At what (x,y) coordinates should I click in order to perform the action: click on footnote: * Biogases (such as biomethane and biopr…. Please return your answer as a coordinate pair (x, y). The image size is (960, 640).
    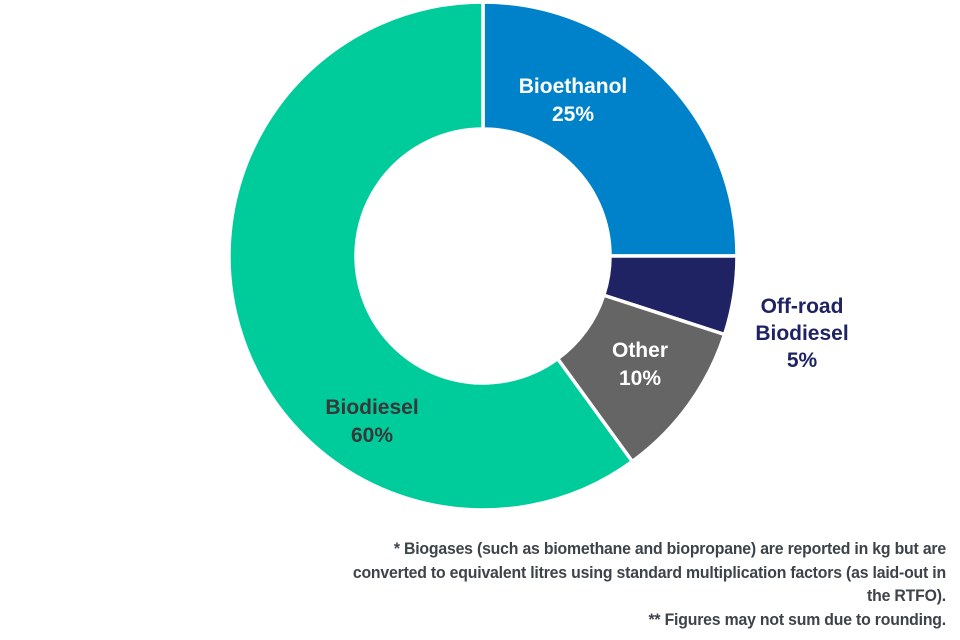
    Looking at the image, I should click on (620, 584).